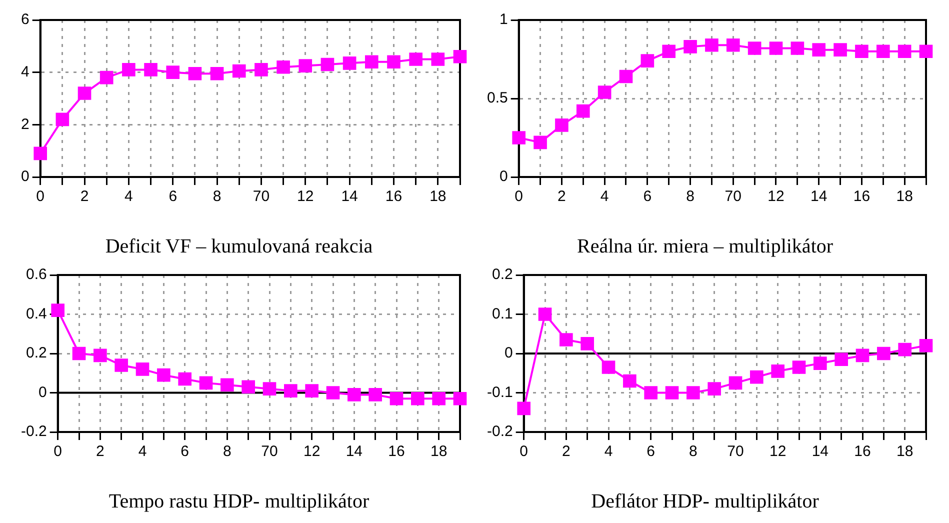  What do you see at coordinates (504, 19) in the screenshot?
I see `y-tick-label: 1` at bounding box center [504, 19].